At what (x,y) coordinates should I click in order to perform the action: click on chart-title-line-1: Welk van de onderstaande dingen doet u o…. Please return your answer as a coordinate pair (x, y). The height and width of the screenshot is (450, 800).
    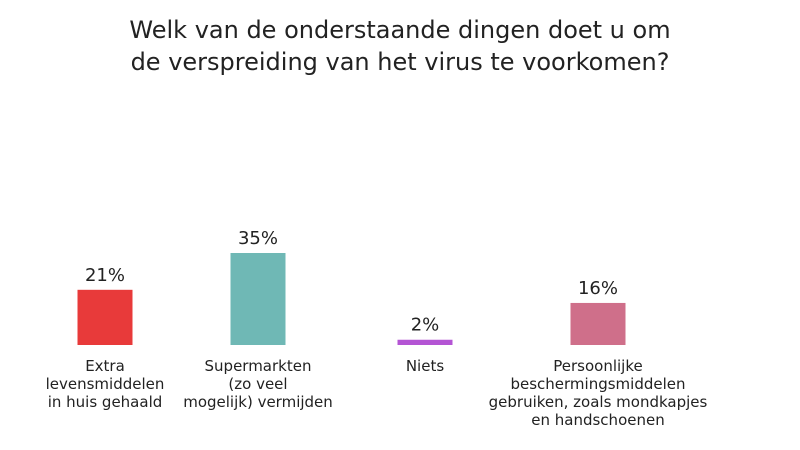
    Looking at the image, I should click on (400, 30).